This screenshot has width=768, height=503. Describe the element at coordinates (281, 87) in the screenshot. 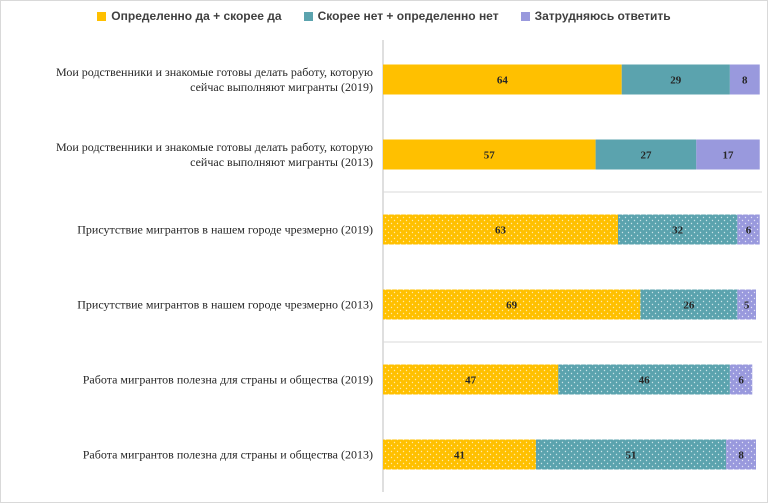

I see `category-label: сейчас выполняют мигранты (2019)` at that location.